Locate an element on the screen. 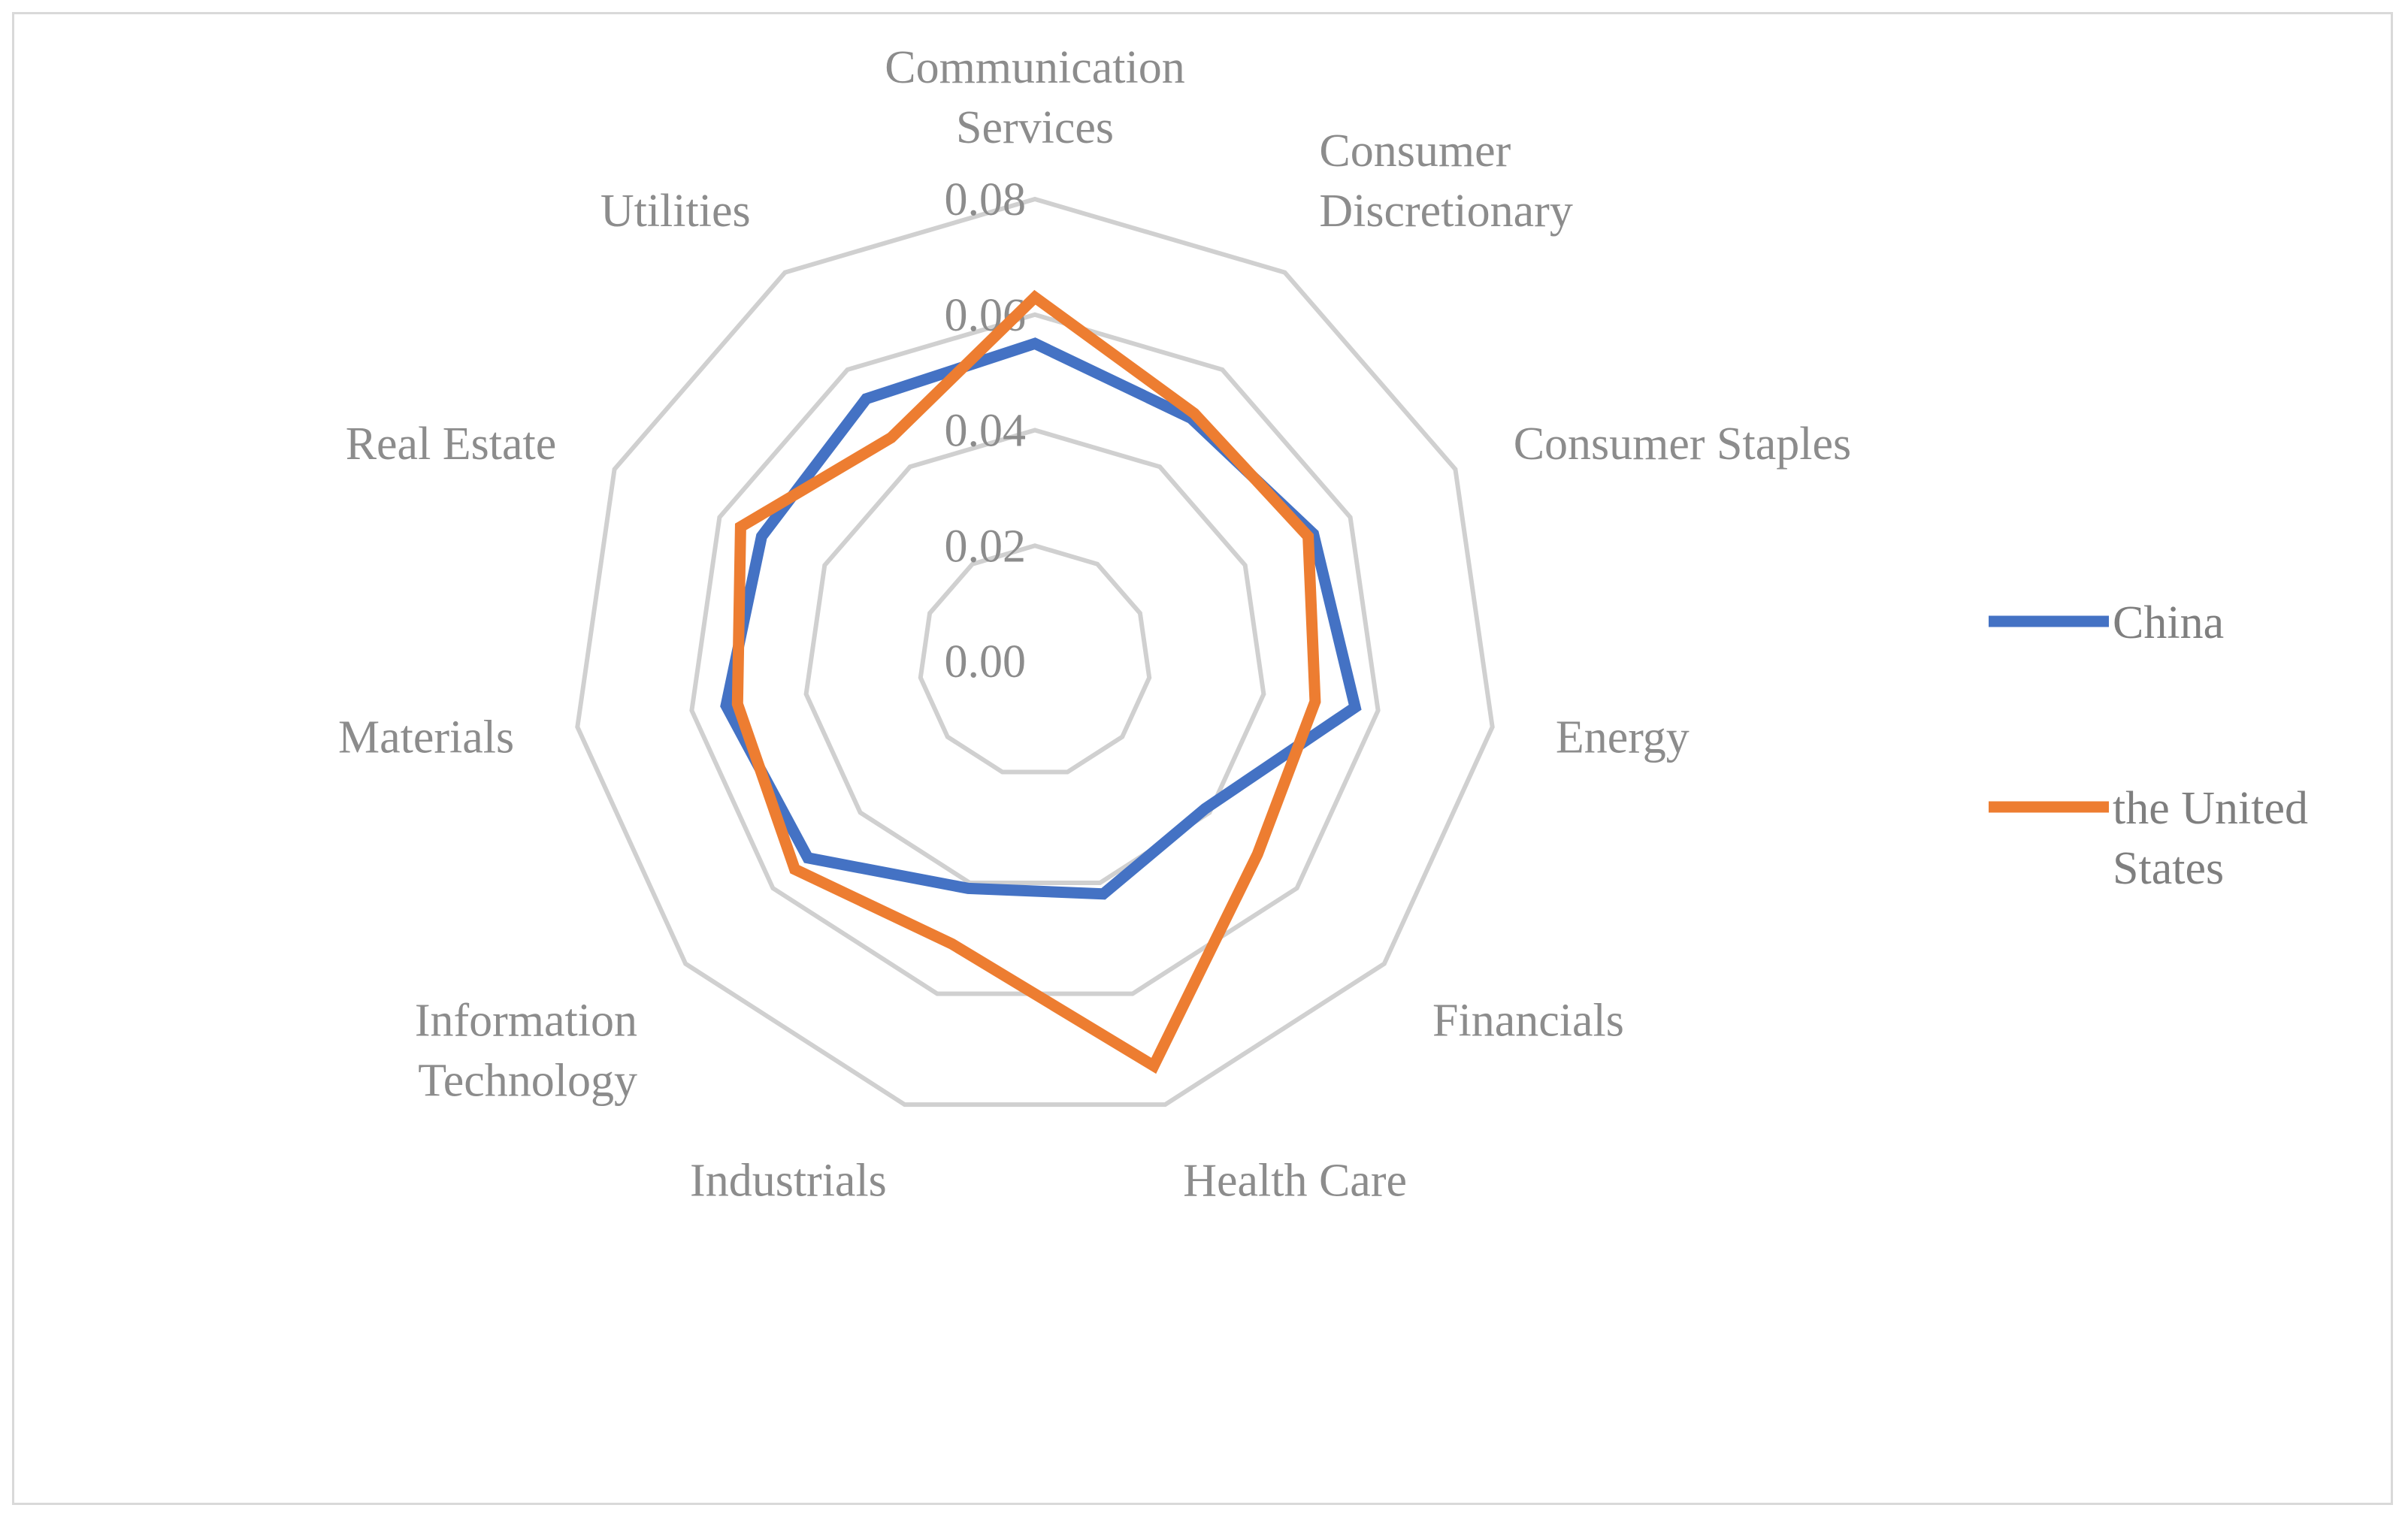  category-label-real-estate: Real Estate is located at coordinates (451, 444).